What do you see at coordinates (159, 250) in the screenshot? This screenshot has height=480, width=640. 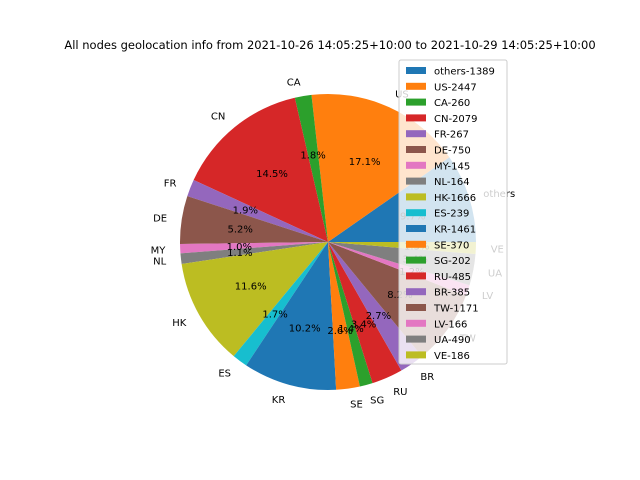 I see `pie-label-my: MY` at bounding box center [159, 250].